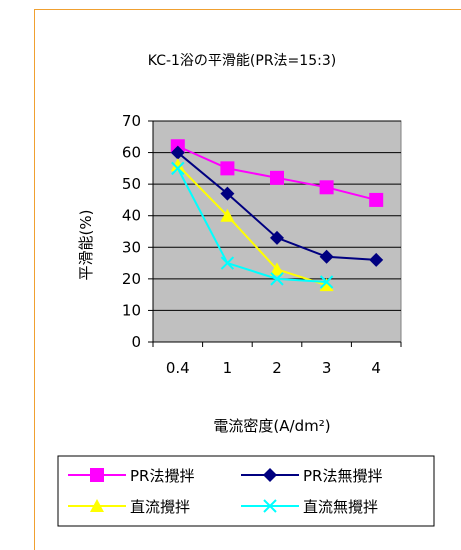 The width and height of the screenshot is (461, 550). Describe the element at coordinates (277, 368) in the screenshot. I see `x-tick-label: 2` at that location.